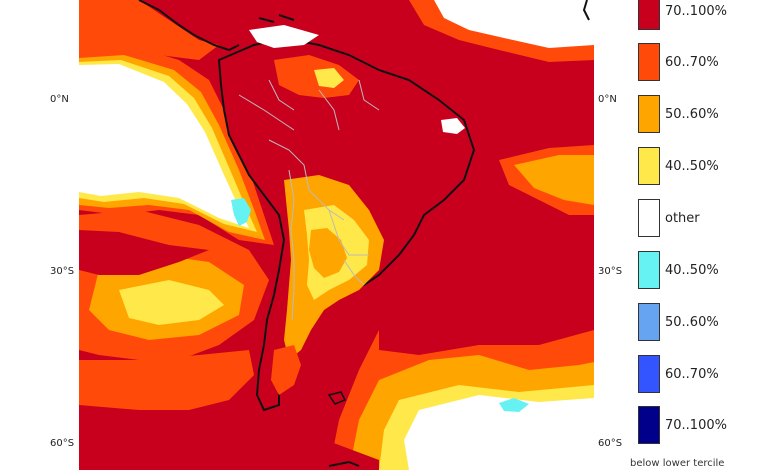 The height and width of the screenshot is (470, 780). I want to click on region-venezuela-yellow, so click(329, 78).